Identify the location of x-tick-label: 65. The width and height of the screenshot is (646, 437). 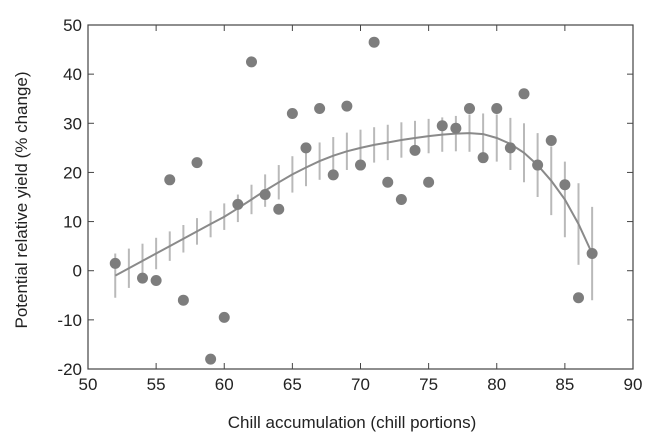
(292, 384).